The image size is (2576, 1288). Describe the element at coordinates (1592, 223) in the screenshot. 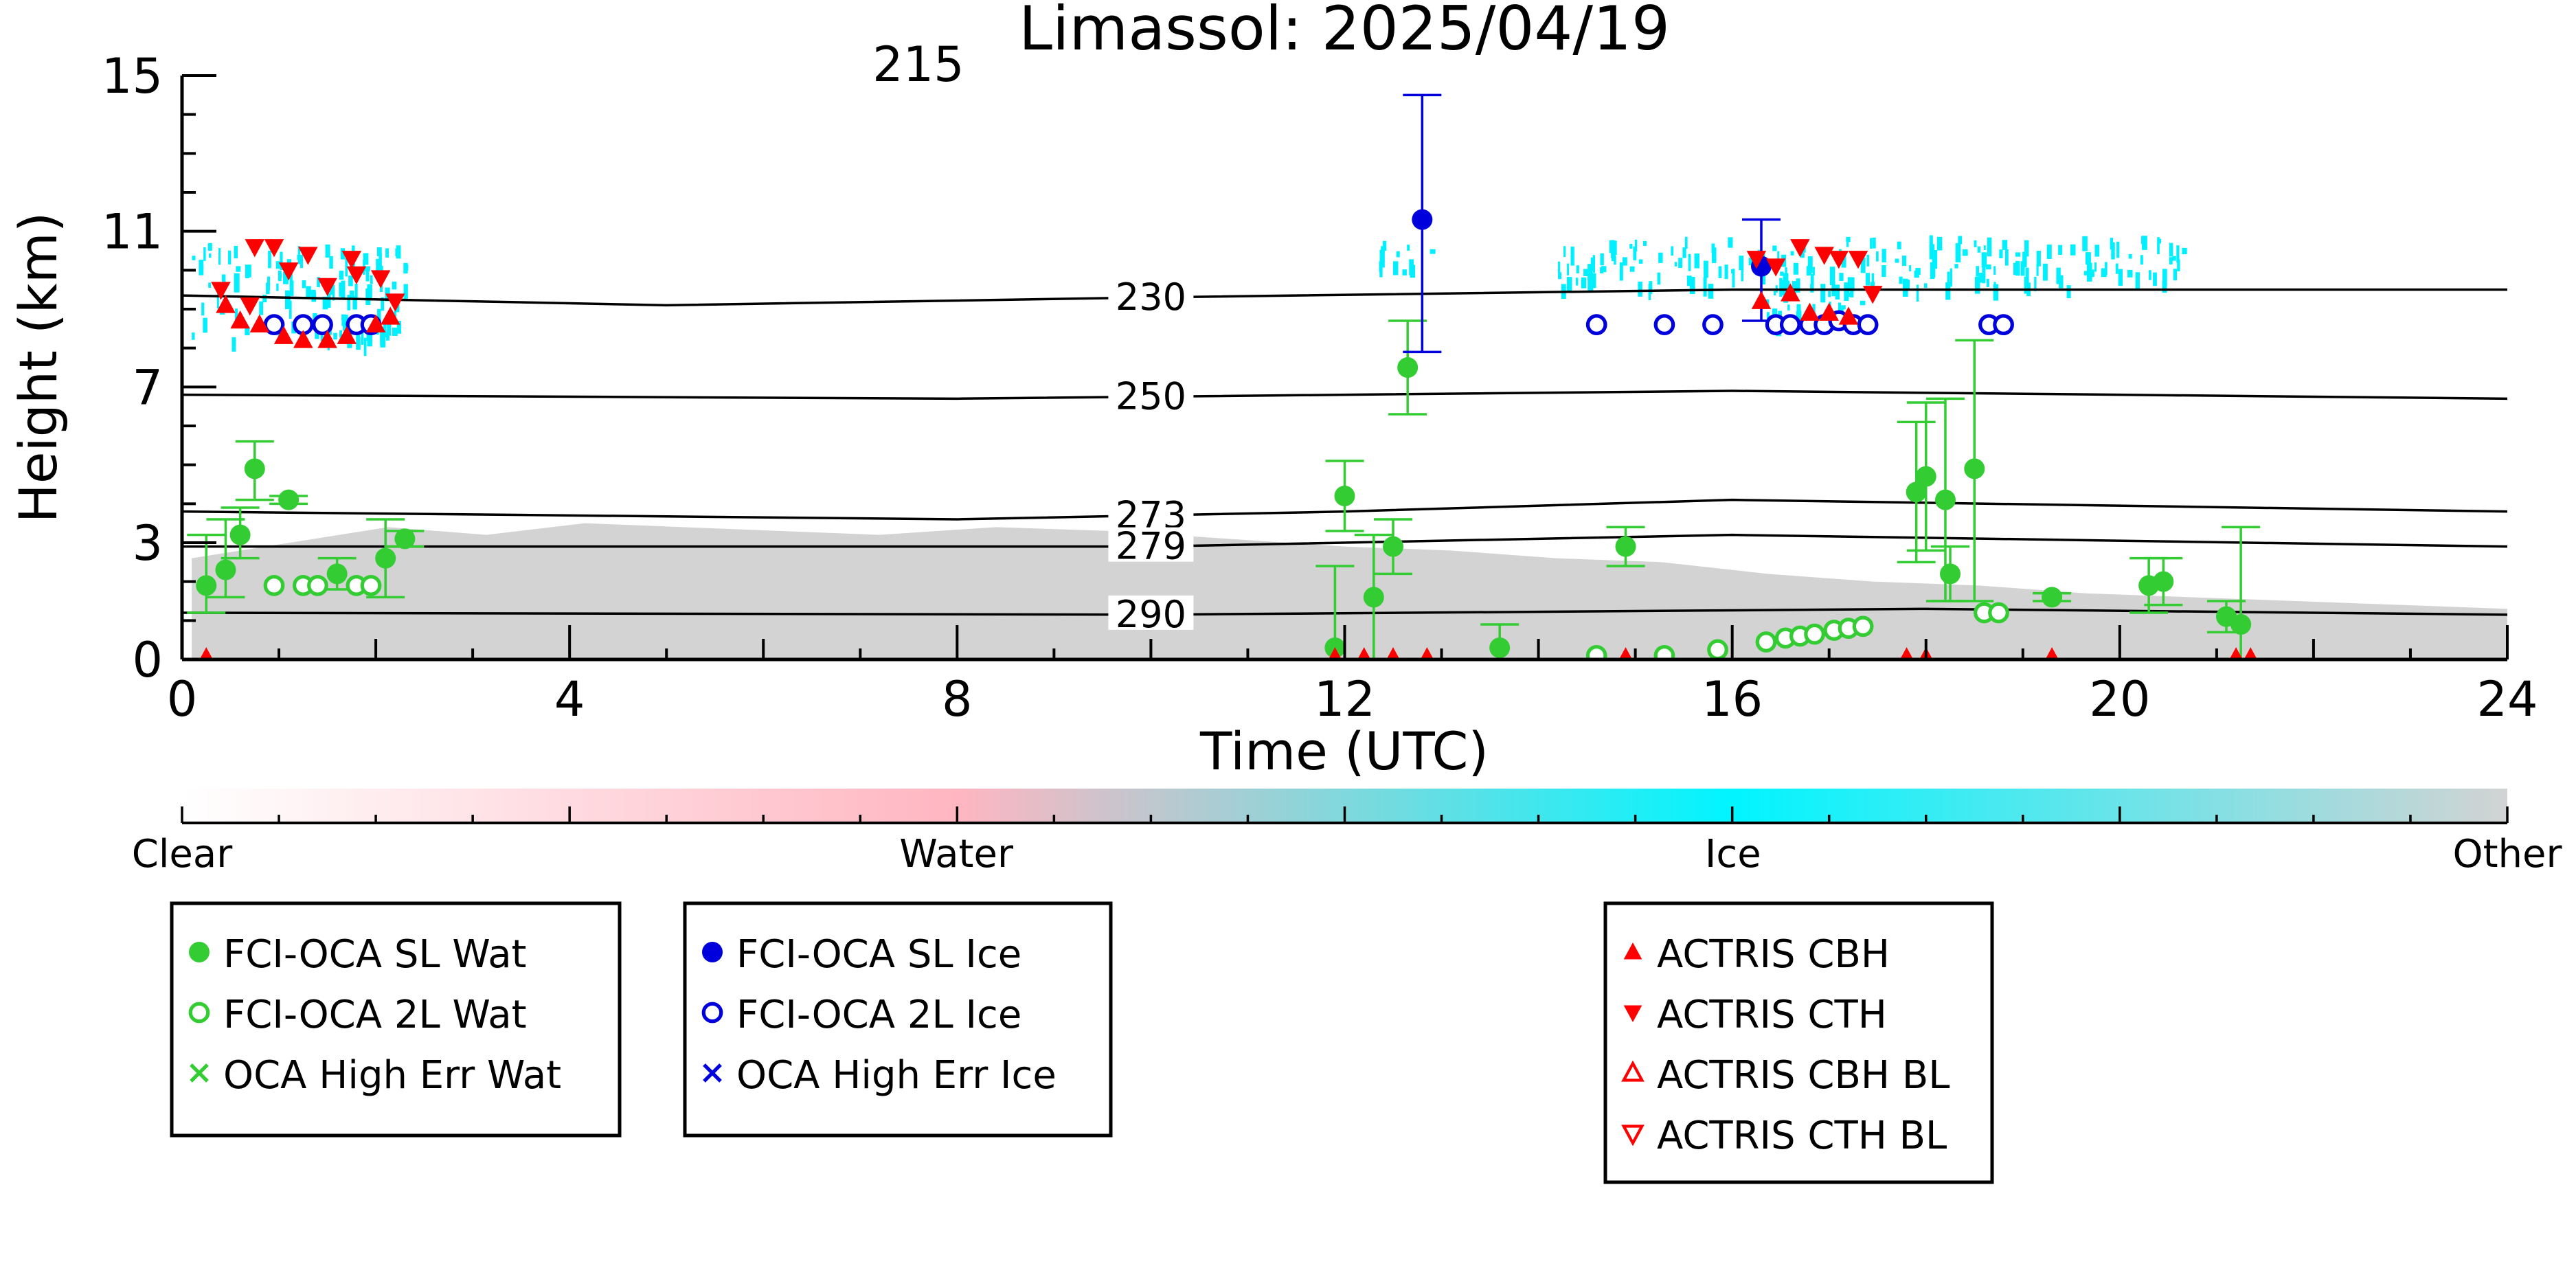

I see `series-fci-oca-sl-ice` at that location.